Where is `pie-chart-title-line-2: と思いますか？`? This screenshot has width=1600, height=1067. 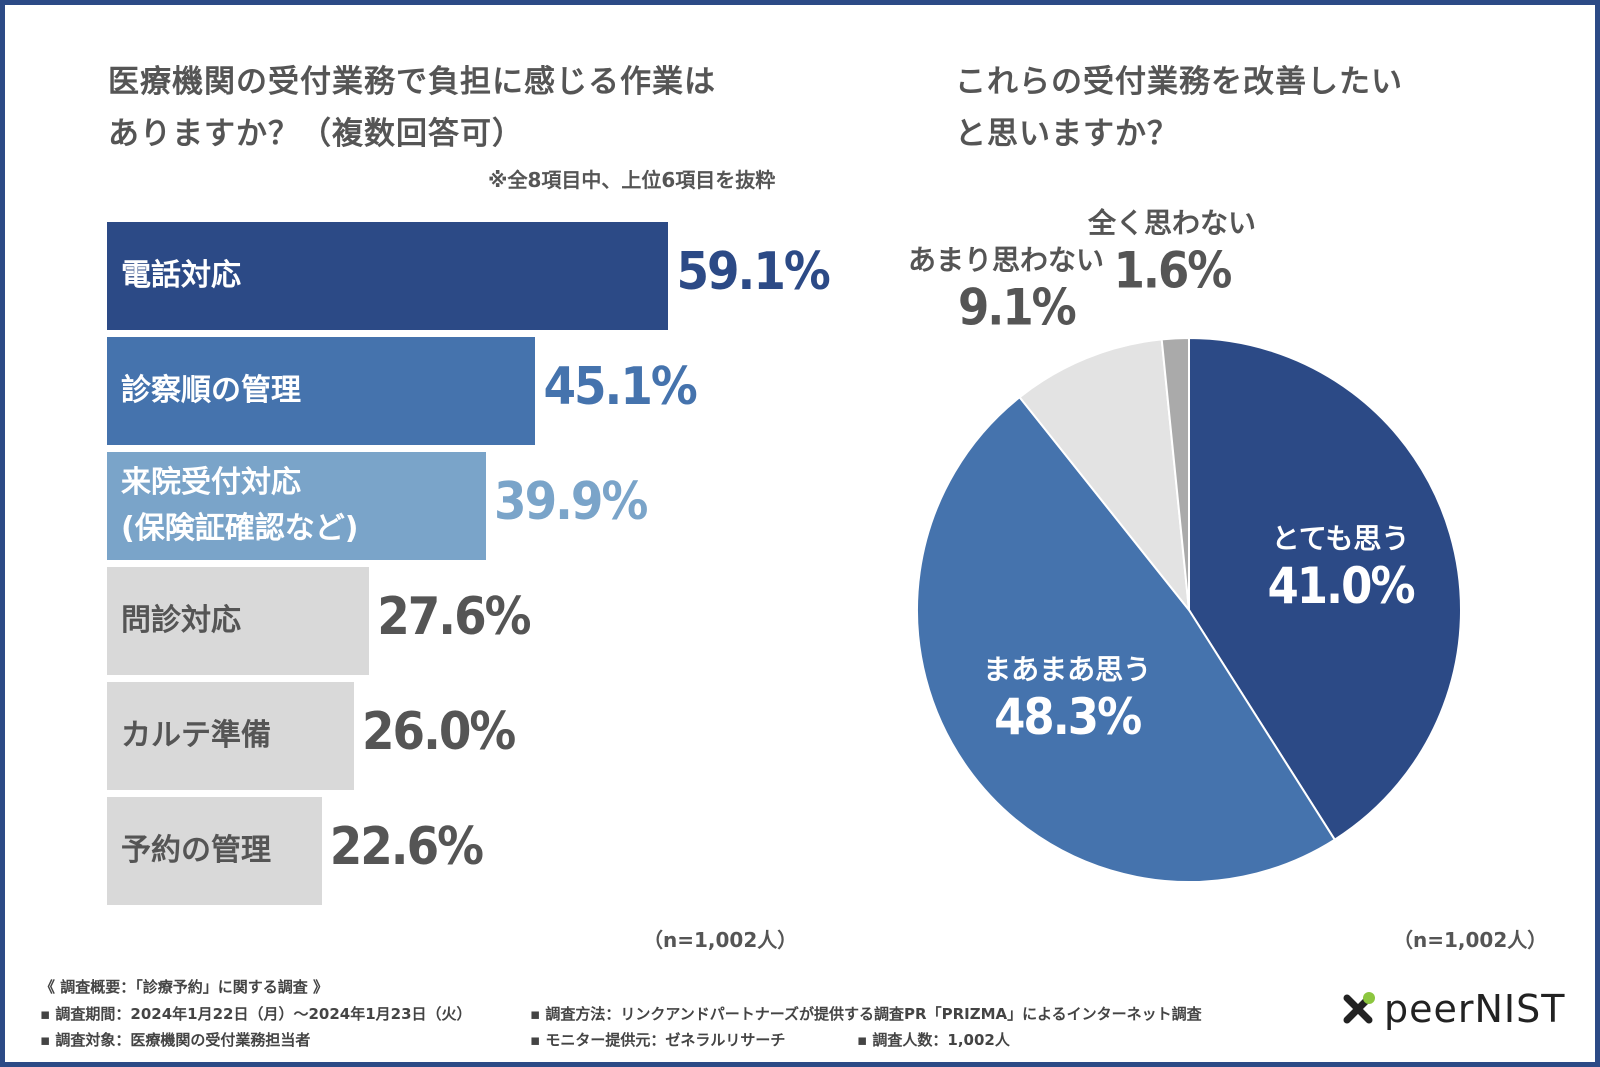
pie-chart-title-line-2: と思いますか？ is located at coordinates (1067, 134).